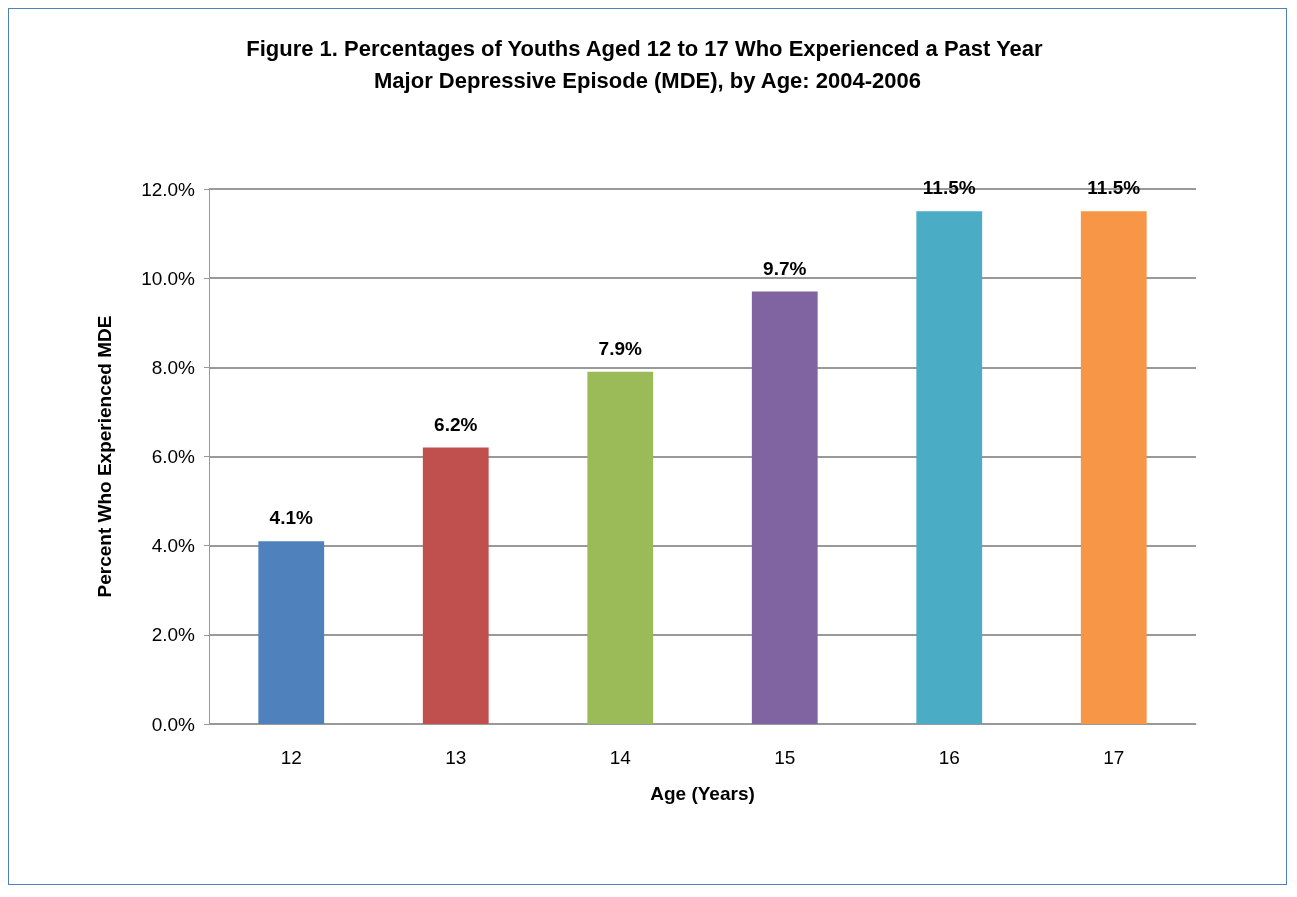 This screenshot has height=897, width=1297. Describe the element at coordinates (173, 546) in the screenshot. I see `y-tick-label: 4.0%` at that location.